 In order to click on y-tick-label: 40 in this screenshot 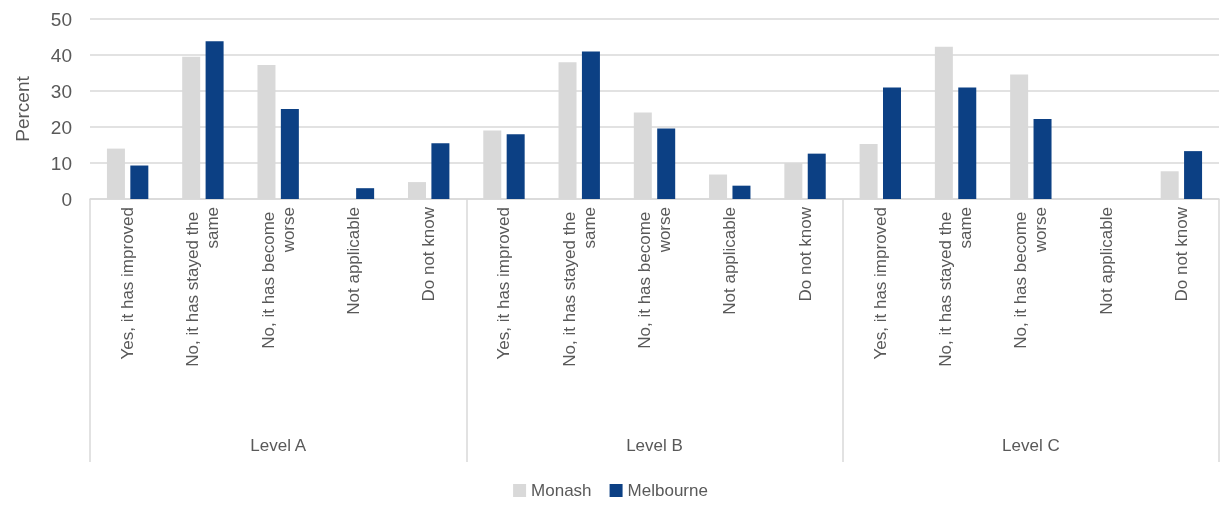, I will do `click(61, 55)`.